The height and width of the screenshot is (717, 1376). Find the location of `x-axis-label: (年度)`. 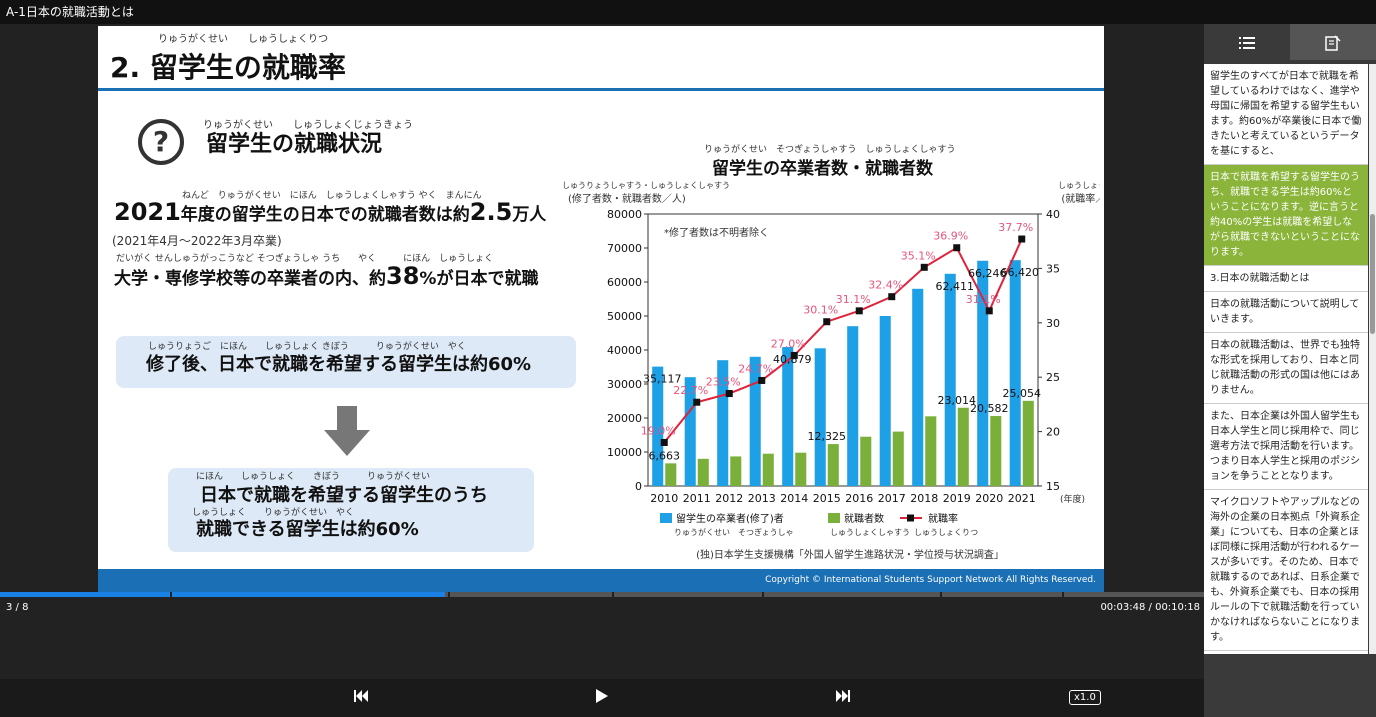

x-axis-label: (年度) is located at coordinates (1072, 499).